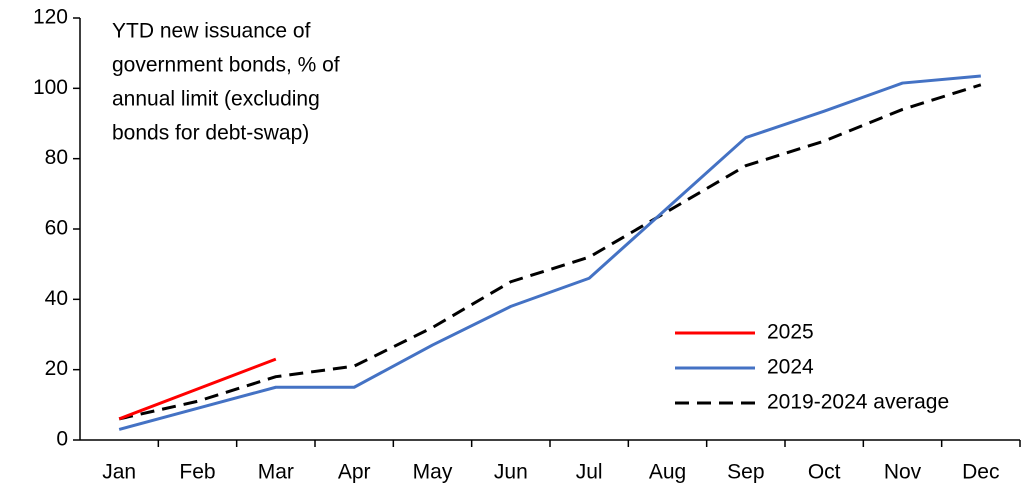  What do you see at coordinates (511, 472) in the screenshot?
I see `x-tick-label: Jun` at bounding box center [511, 472].